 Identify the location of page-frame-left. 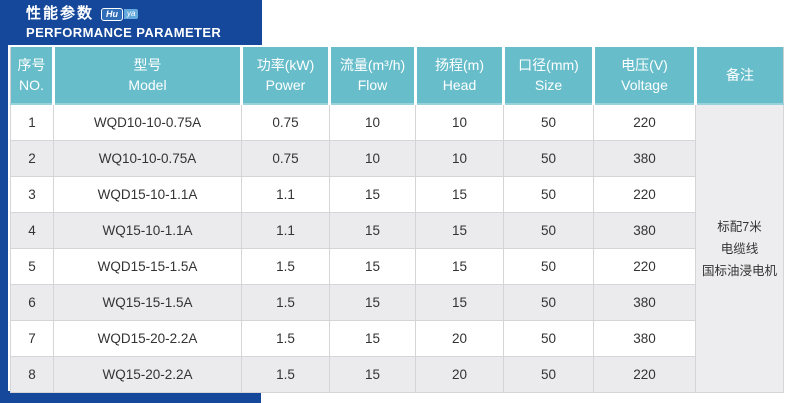
(4, 201).